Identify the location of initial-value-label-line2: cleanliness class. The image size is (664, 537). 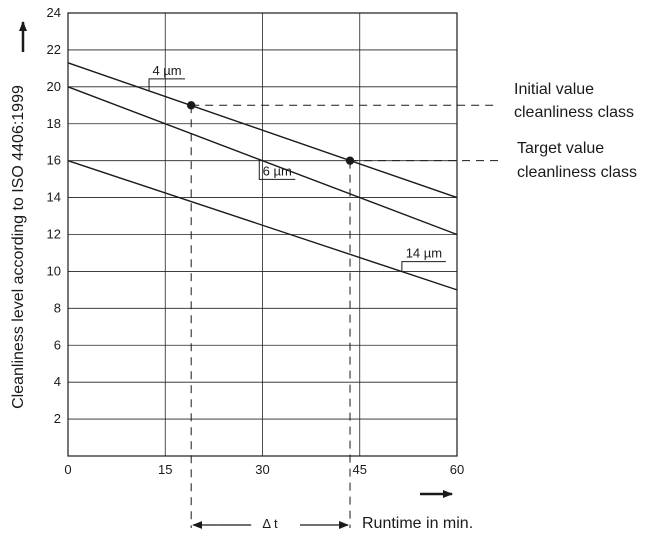
(574, 112).